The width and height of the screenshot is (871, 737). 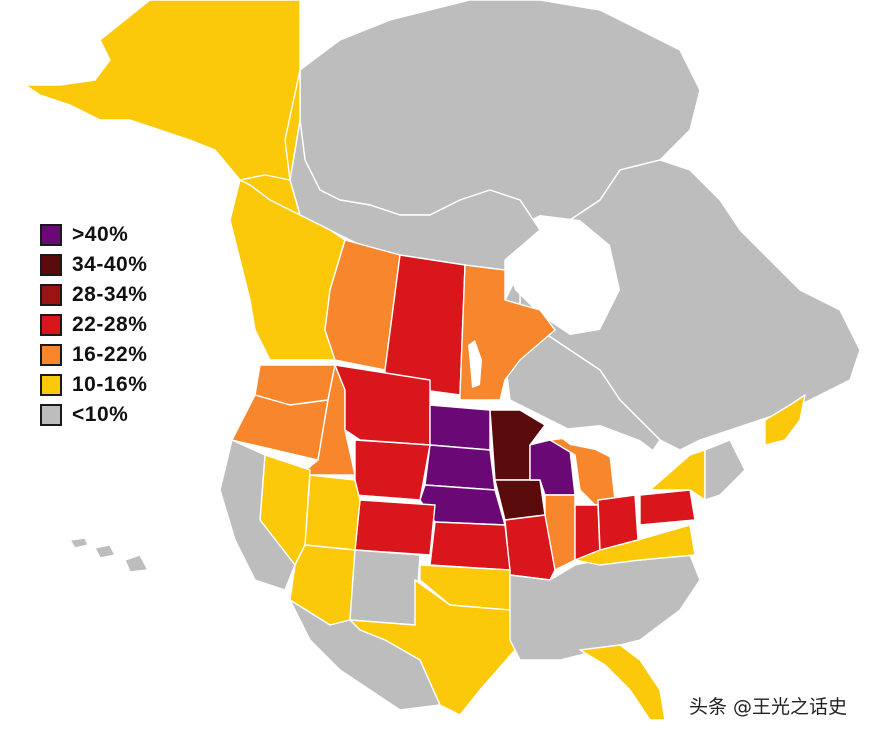 I want to click on legend-item: 22-28%, so click(x=93, y=325).